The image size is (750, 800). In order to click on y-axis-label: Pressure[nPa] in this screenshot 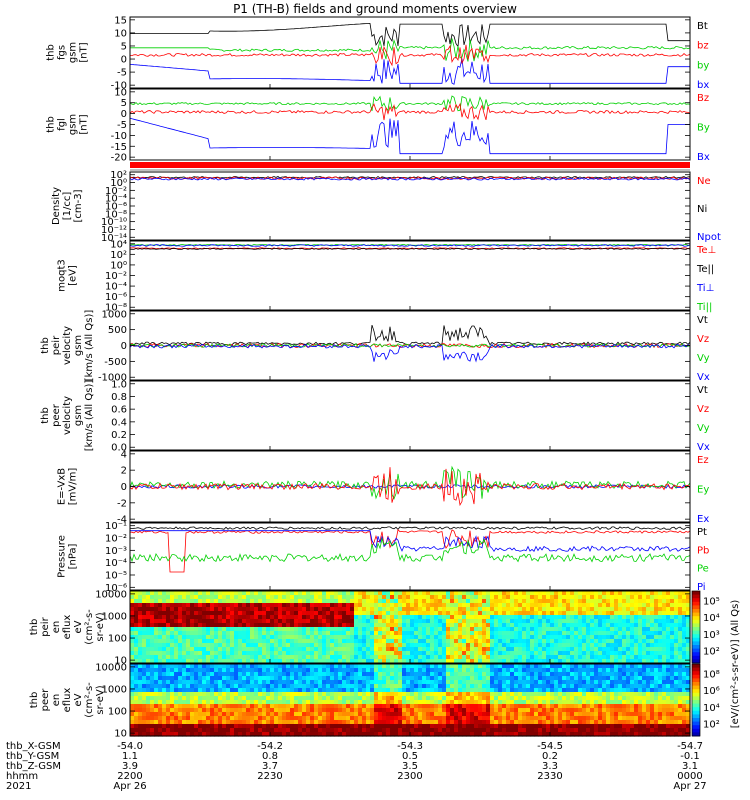, I will do `click(68, 556)`.